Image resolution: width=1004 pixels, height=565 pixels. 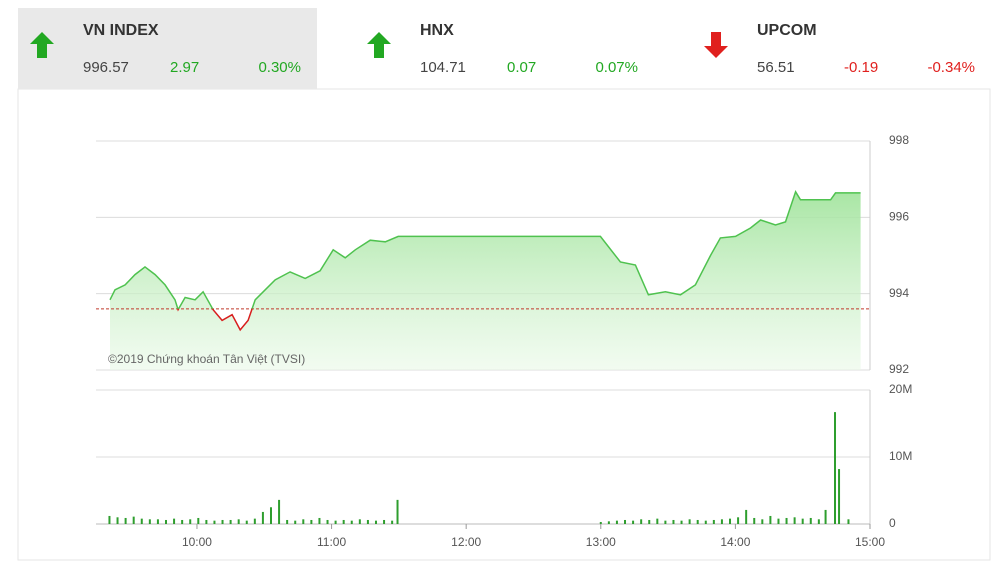 I want to click on index-tile: VN INDEX 996.57 2.97 0.30%, so click(x=167, y=48).